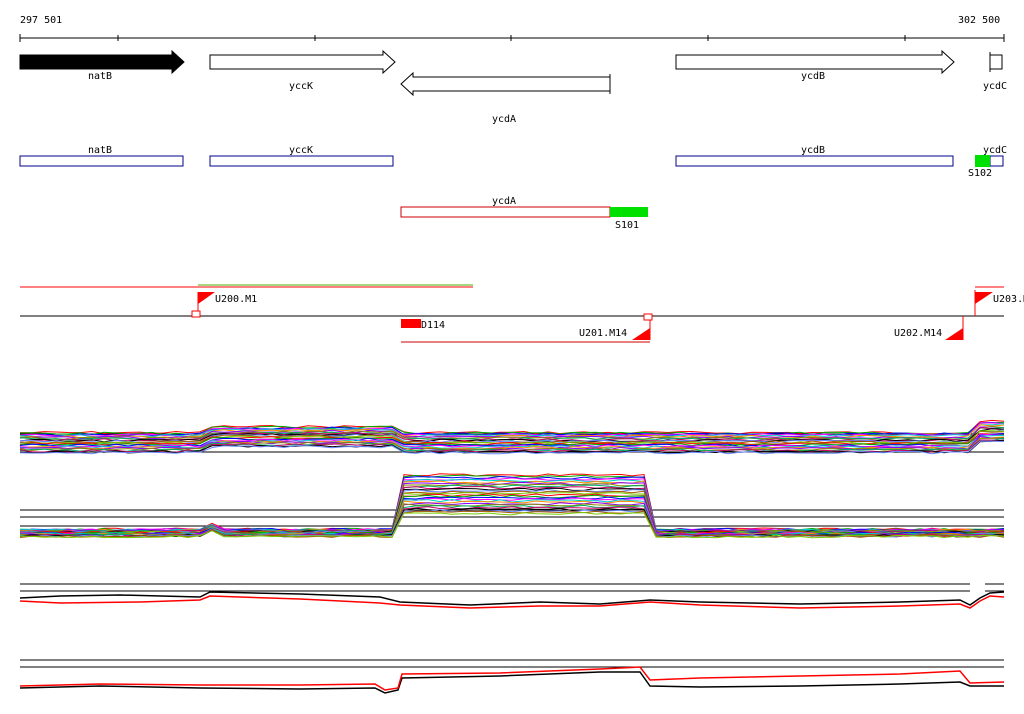 The width and height of the screenshot is (1024, 714). Describe the element at coordinates (513, 188) in the screenshot. I see `feature-box-track: natB yccK ycdB ycdC S102 ycdA S101` at that location.